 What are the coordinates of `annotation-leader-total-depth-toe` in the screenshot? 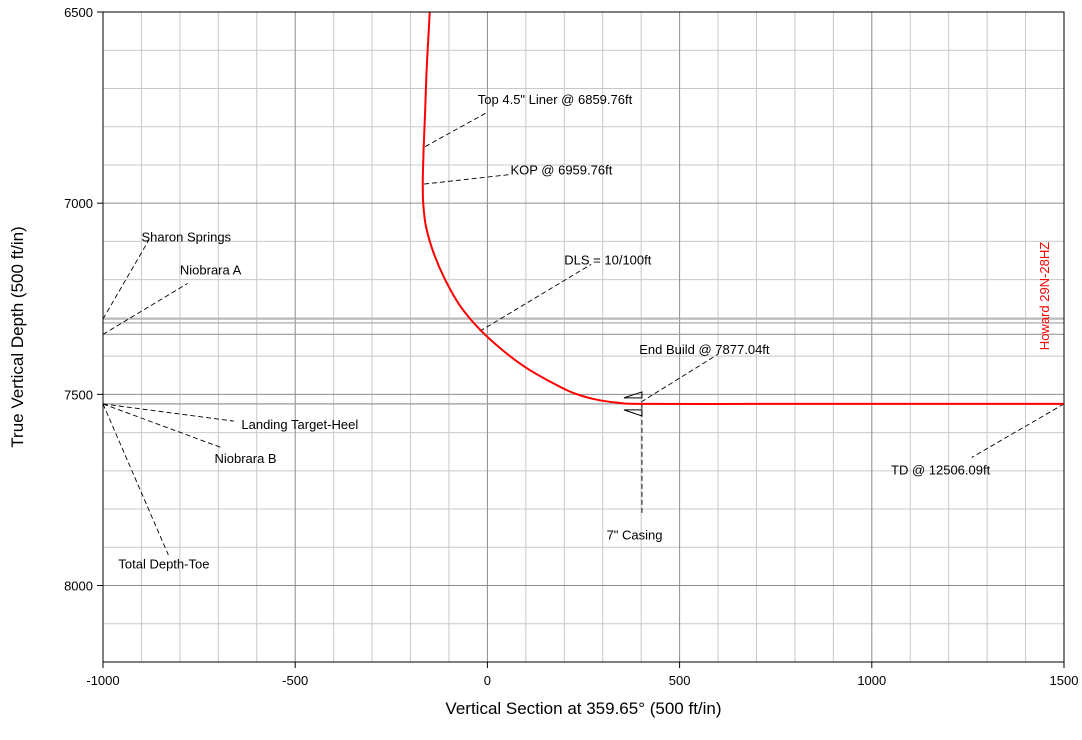 It's located at (135, 479).